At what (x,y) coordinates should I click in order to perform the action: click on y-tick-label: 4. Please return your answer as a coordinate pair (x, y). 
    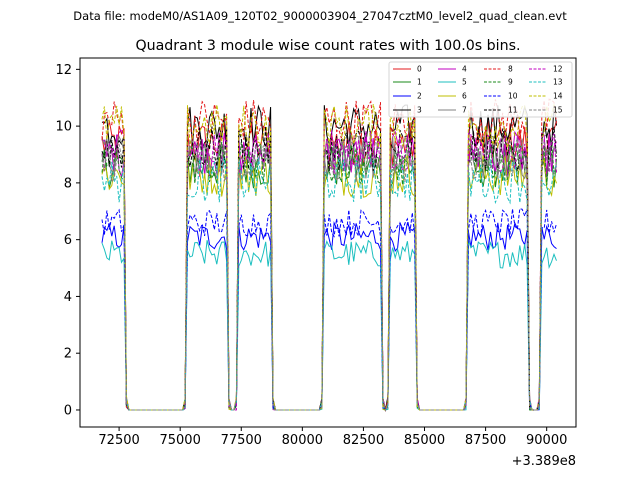
    Looking at the image, I should click on (68, 297).